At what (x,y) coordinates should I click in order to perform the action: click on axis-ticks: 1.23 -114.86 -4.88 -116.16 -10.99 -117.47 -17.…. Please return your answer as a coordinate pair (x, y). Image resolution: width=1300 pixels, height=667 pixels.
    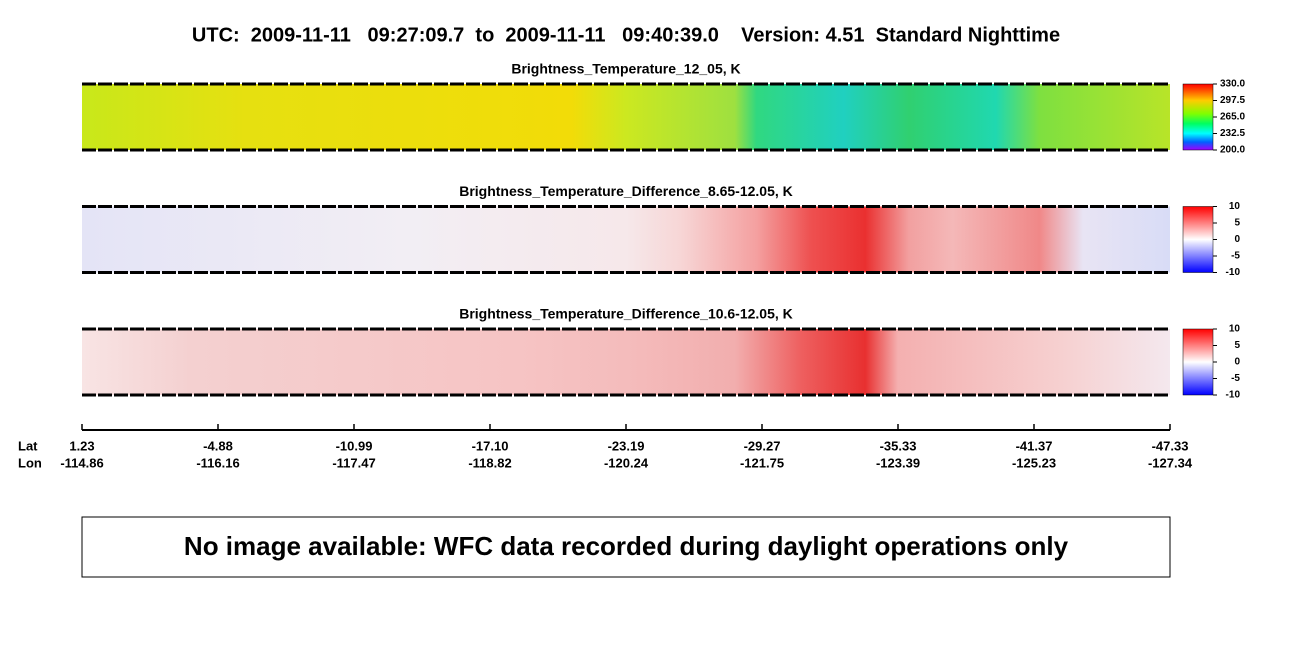
    Looking at the image, I should click on (626, 447).